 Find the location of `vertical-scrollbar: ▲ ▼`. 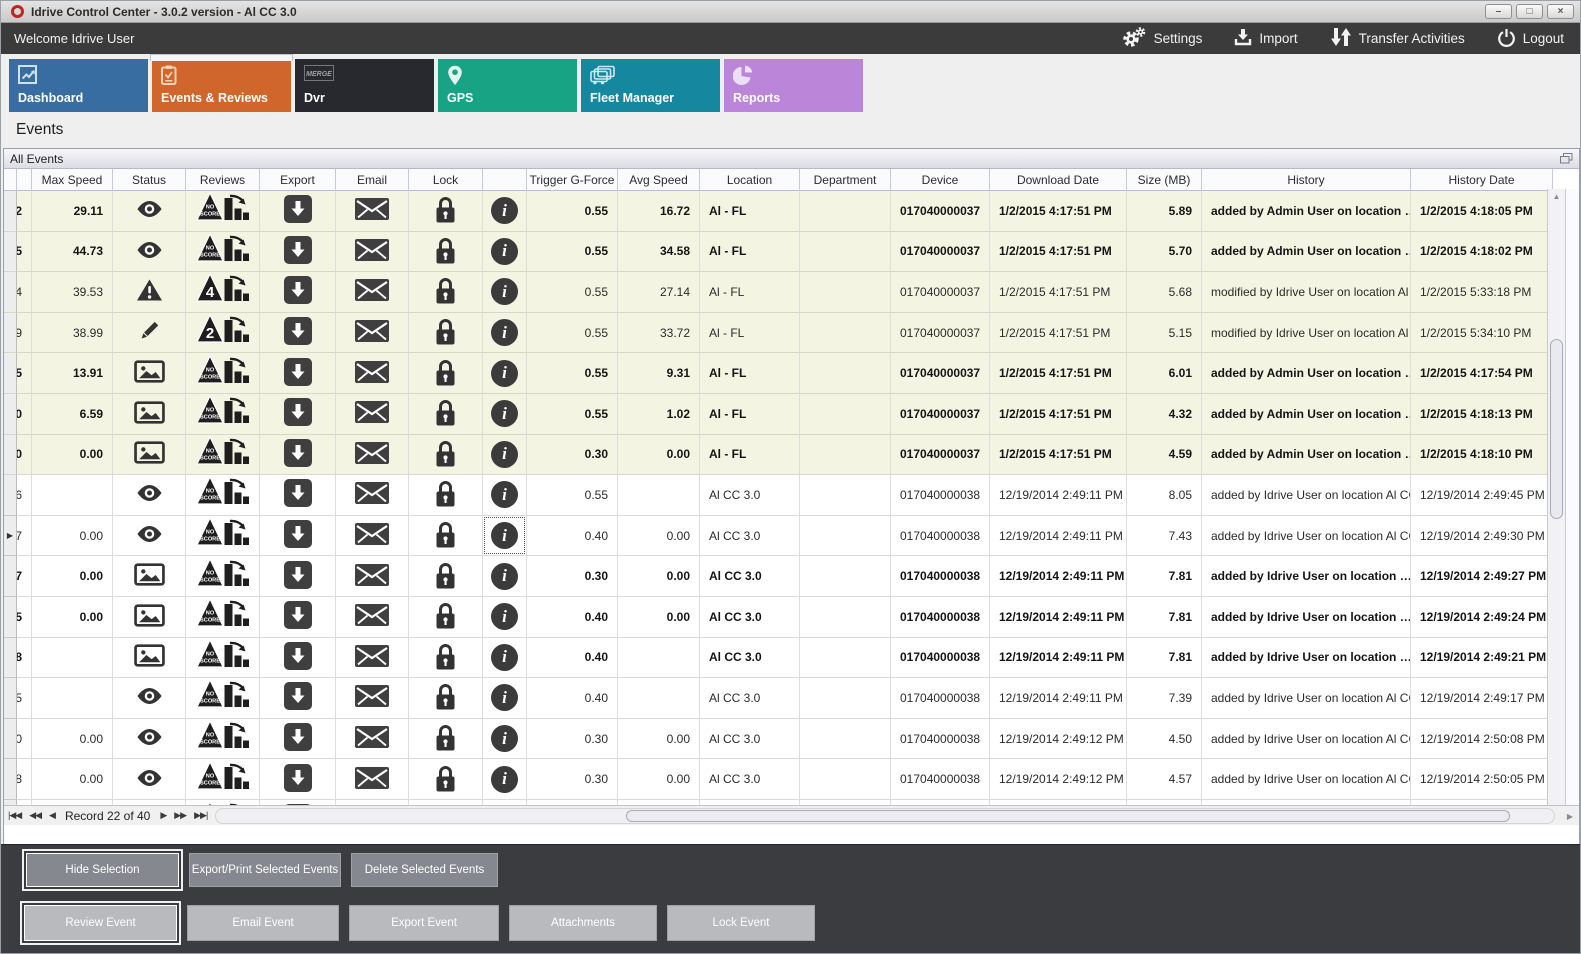

vertical-scrollbar: ▲ ▼ is located at coordinates (1556, 507).